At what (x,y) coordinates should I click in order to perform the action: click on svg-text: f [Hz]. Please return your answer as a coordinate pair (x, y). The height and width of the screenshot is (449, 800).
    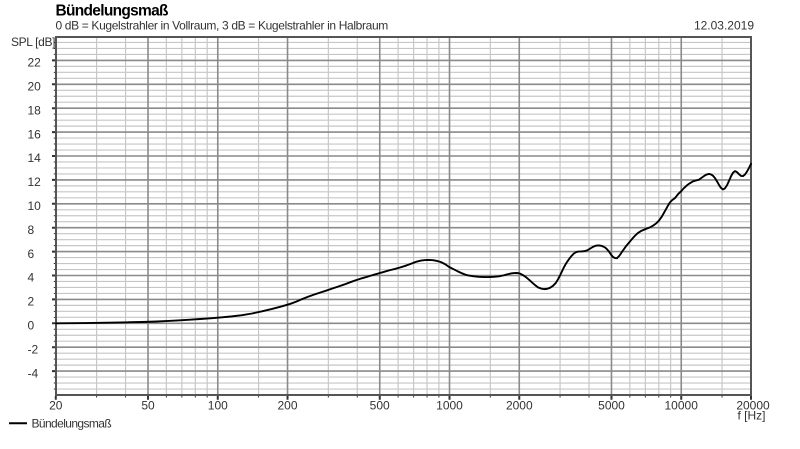
    Looking at the image, I should click on (751, 416).